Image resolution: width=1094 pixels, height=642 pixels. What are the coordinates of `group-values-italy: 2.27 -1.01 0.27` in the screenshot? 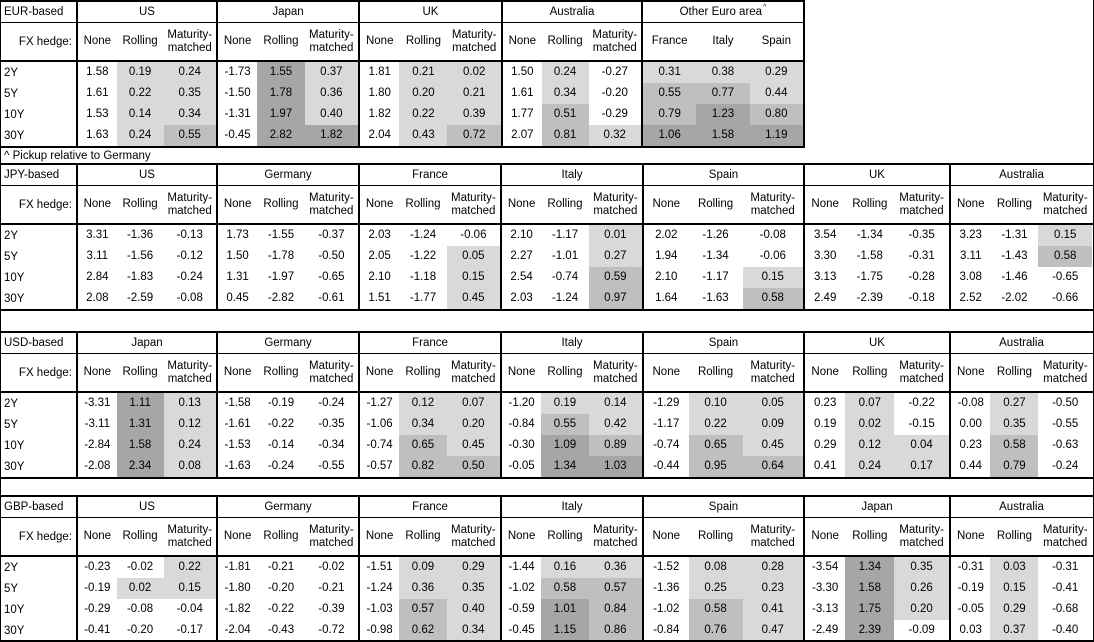 It's located at (571, 256).